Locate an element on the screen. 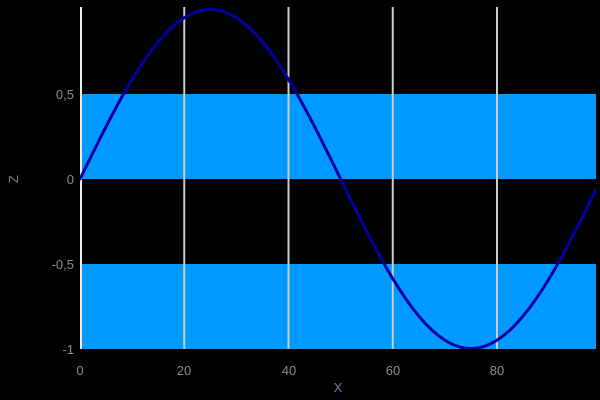 The height and width of the screenshot is (400, 600). y-tick-label: -0,5 is located at coordinates (62, 264).